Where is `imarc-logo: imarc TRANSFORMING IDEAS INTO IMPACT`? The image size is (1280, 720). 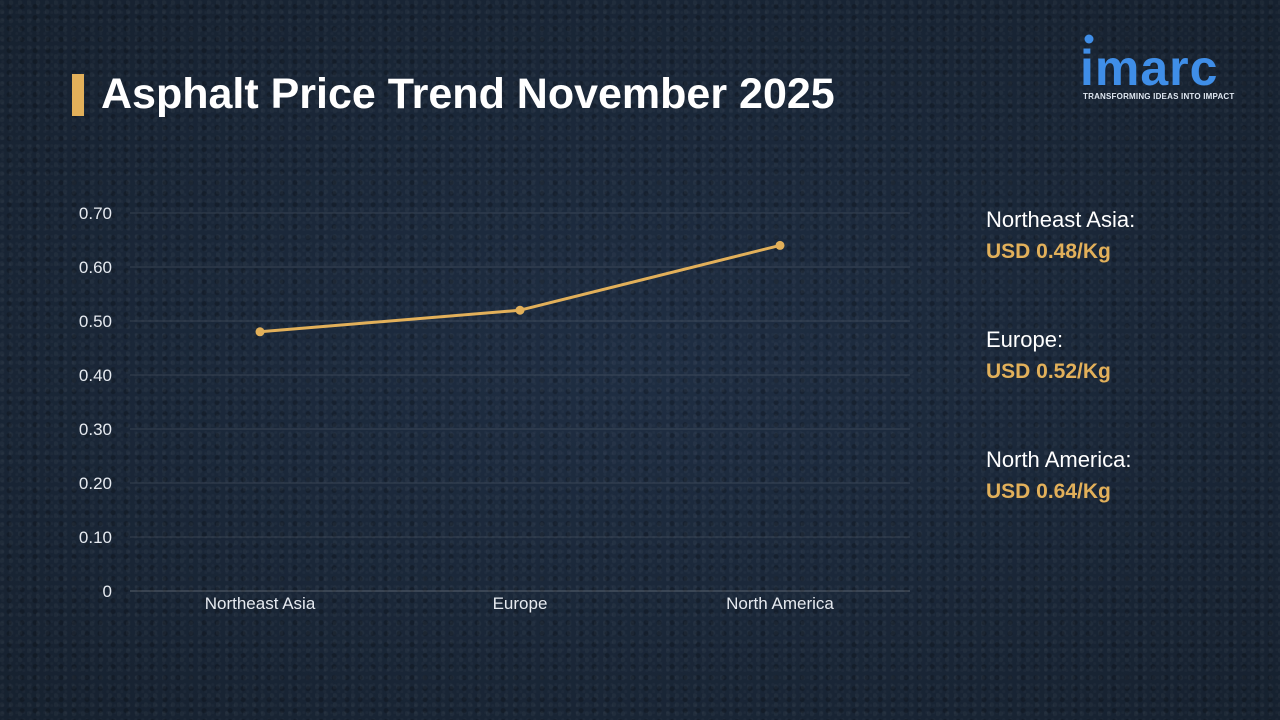
imarc-logo: imarc TRANSFORMING IDEAS INTO IMPACT is located at coordinates (1165, 70).